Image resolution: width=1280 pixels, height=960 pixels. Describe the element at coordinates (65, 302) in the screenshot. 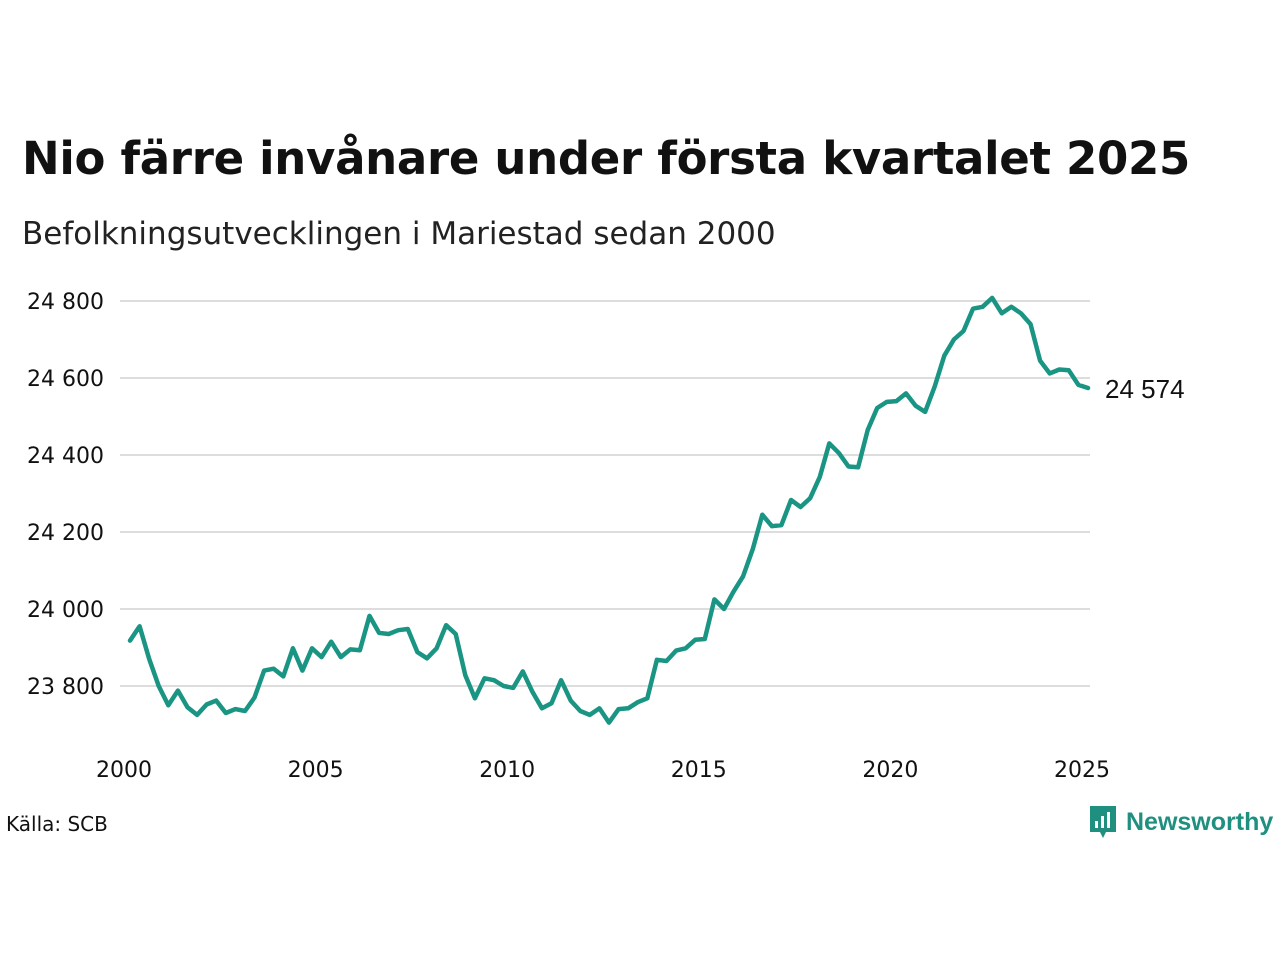

I see `y-tick-label: 24 800` at that location.